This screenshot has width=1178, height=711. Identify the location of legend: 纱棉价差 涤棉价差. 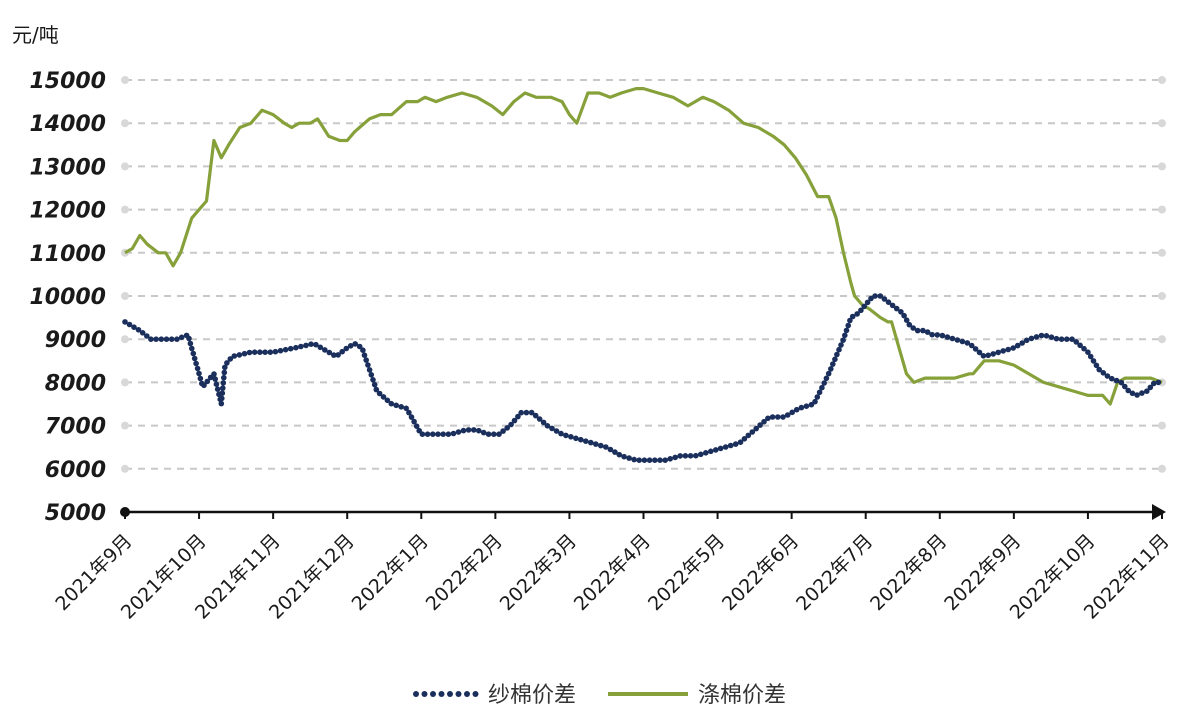
(599, 695).